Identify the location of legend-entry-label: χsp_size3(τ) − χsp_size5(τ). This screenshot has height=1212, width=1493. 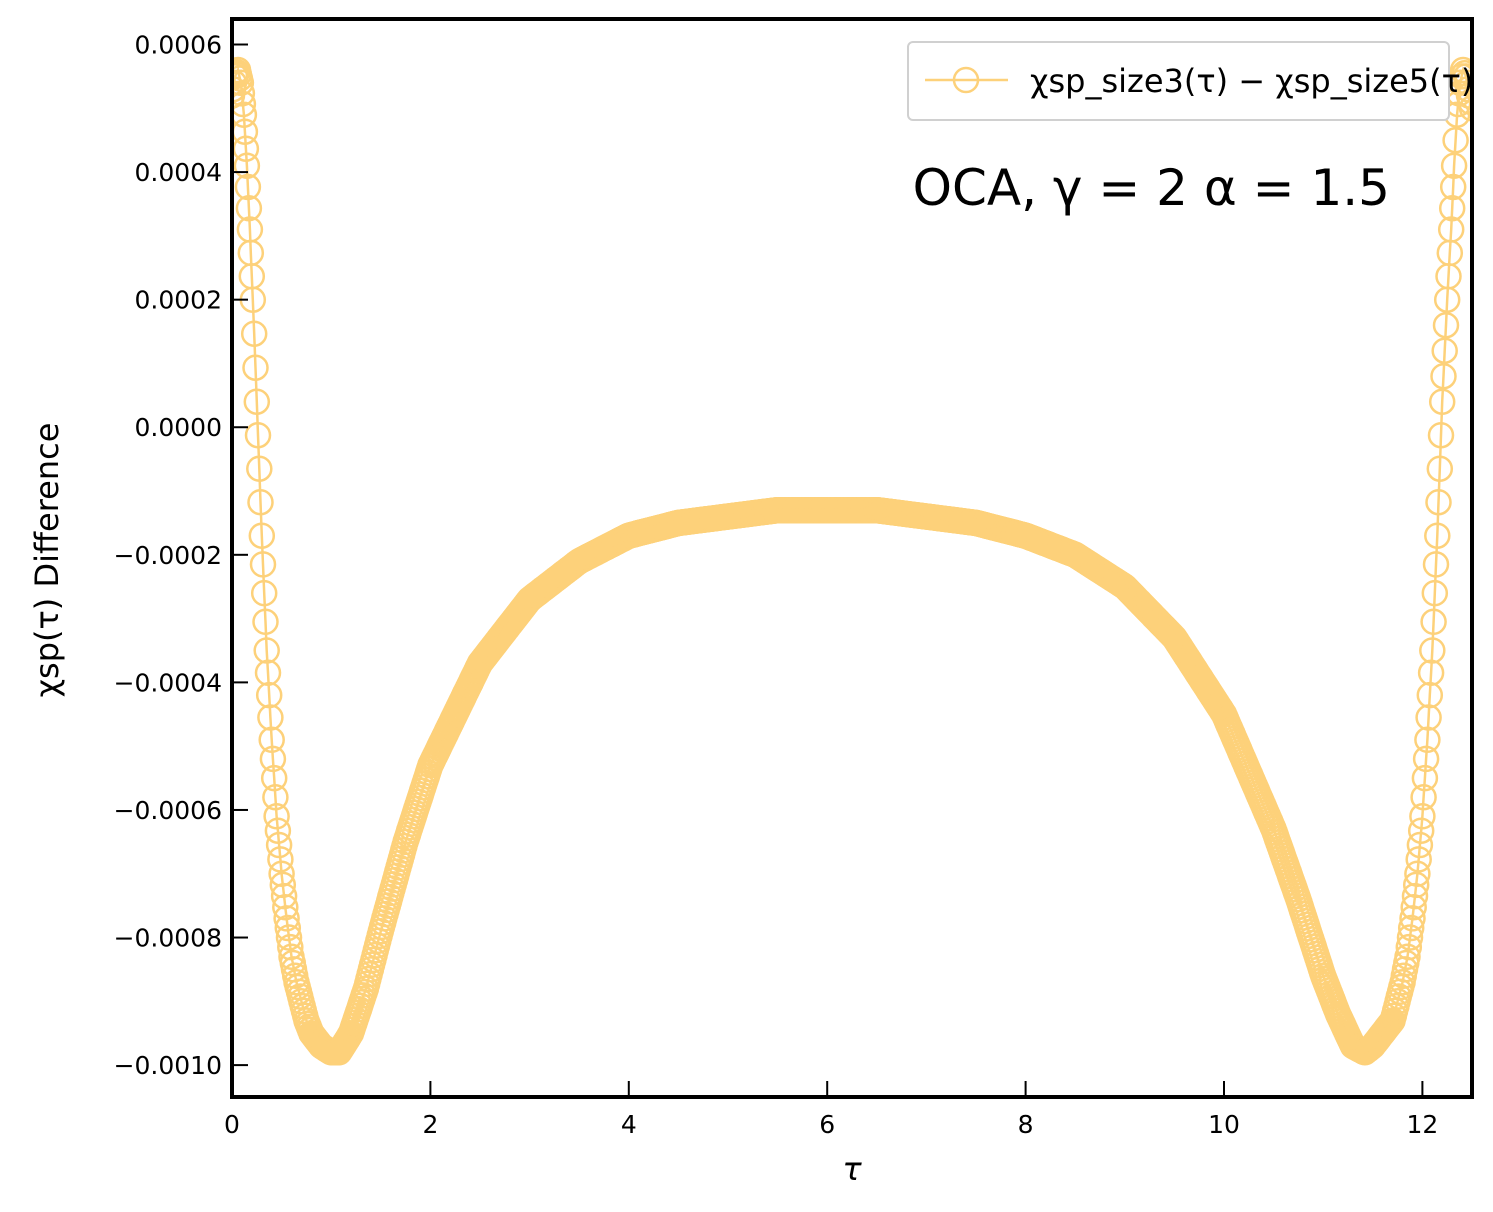
(1251, 81).